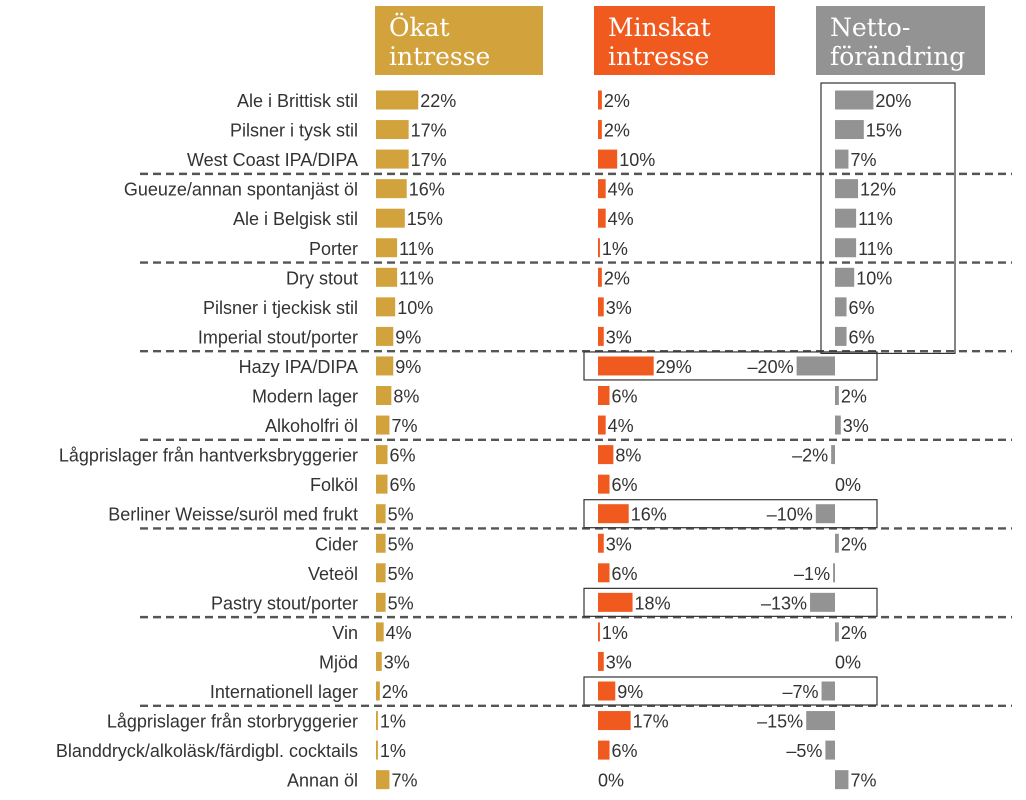  What do you see at coordinates (625, 751) in the screenshot?
I see `value-label-s1-r22: 6%` at bounding box center [625, 751].